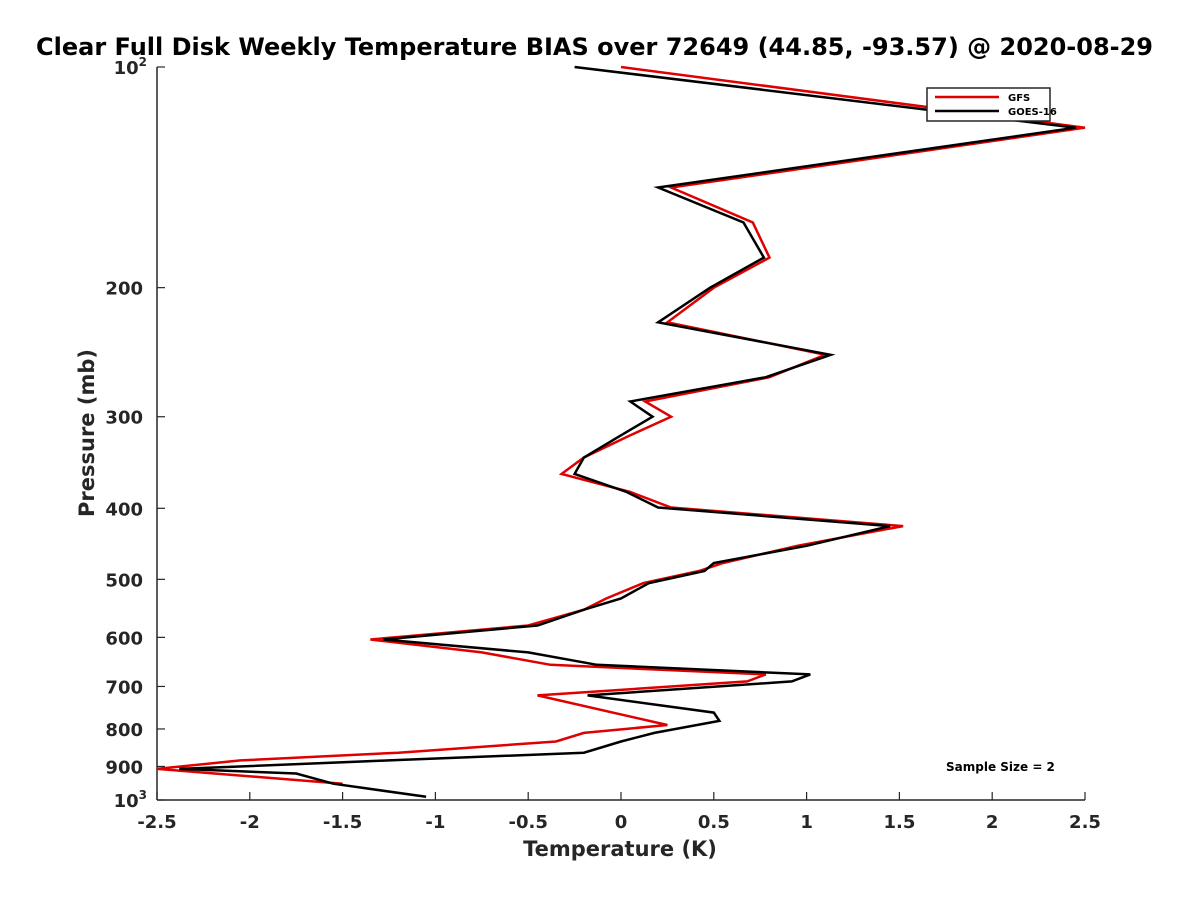 The width and height of the screenshot is (1200, 900). I want to click on x-axis-label: Temperature (K), so click(620, 849).